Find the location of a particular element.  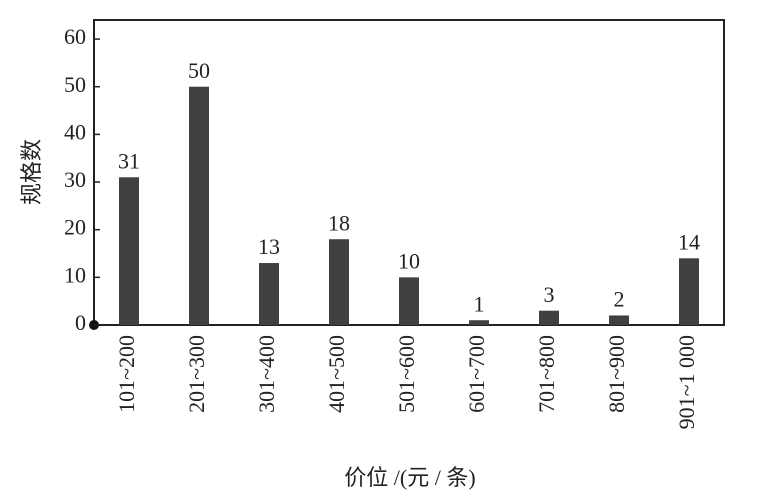

x-tick-label: 701~800 is located at coordinates (546, 374).